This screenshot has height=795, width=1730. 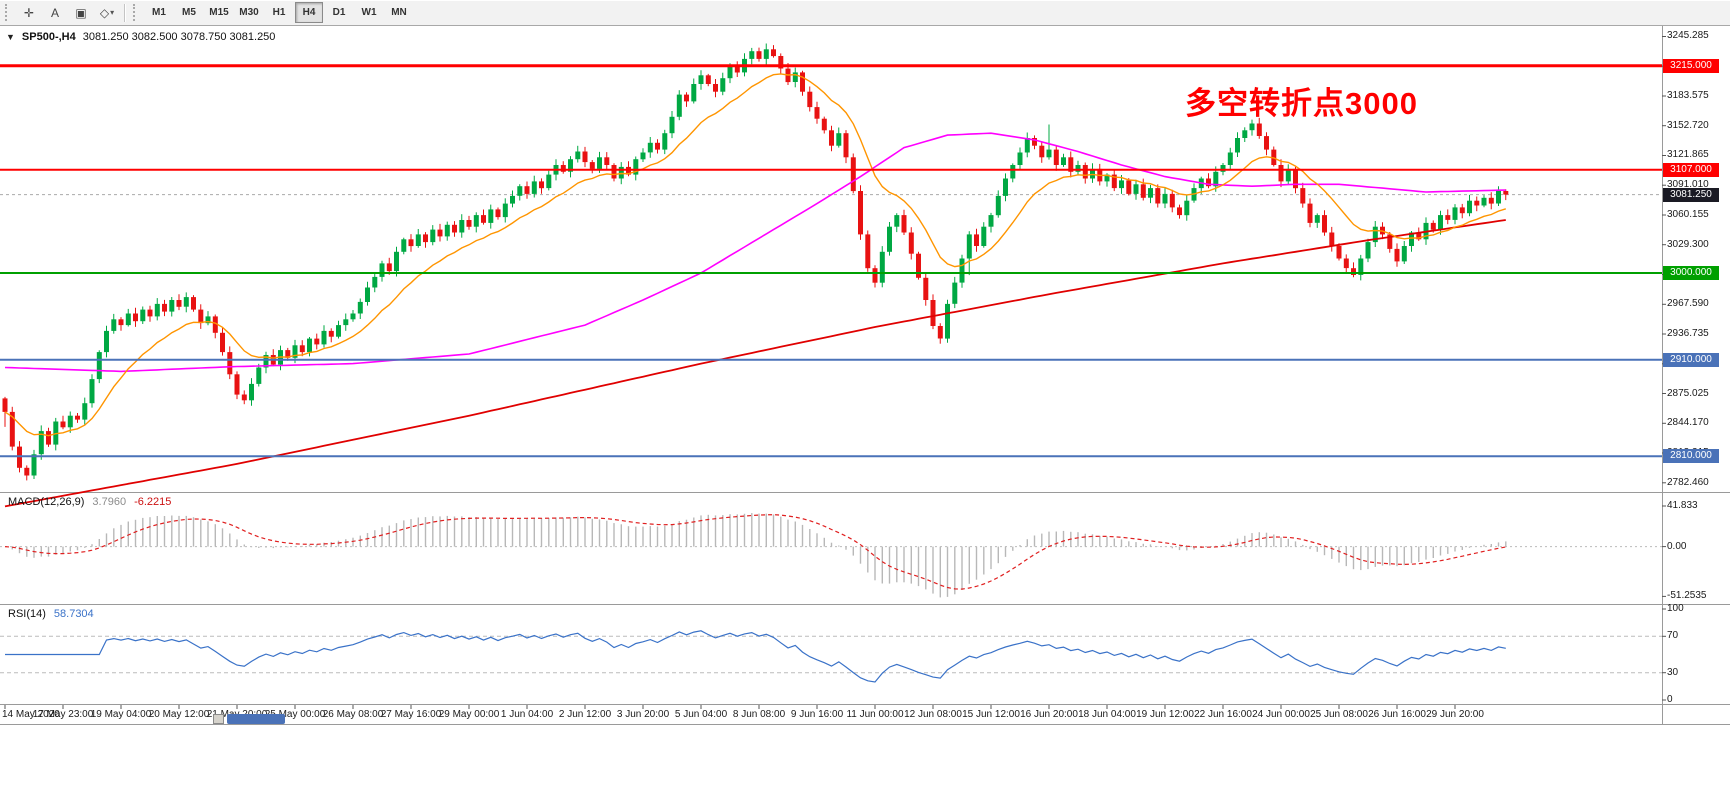 I want to click on price-axis-label: 3121.865, so click(x=1688, y=155).